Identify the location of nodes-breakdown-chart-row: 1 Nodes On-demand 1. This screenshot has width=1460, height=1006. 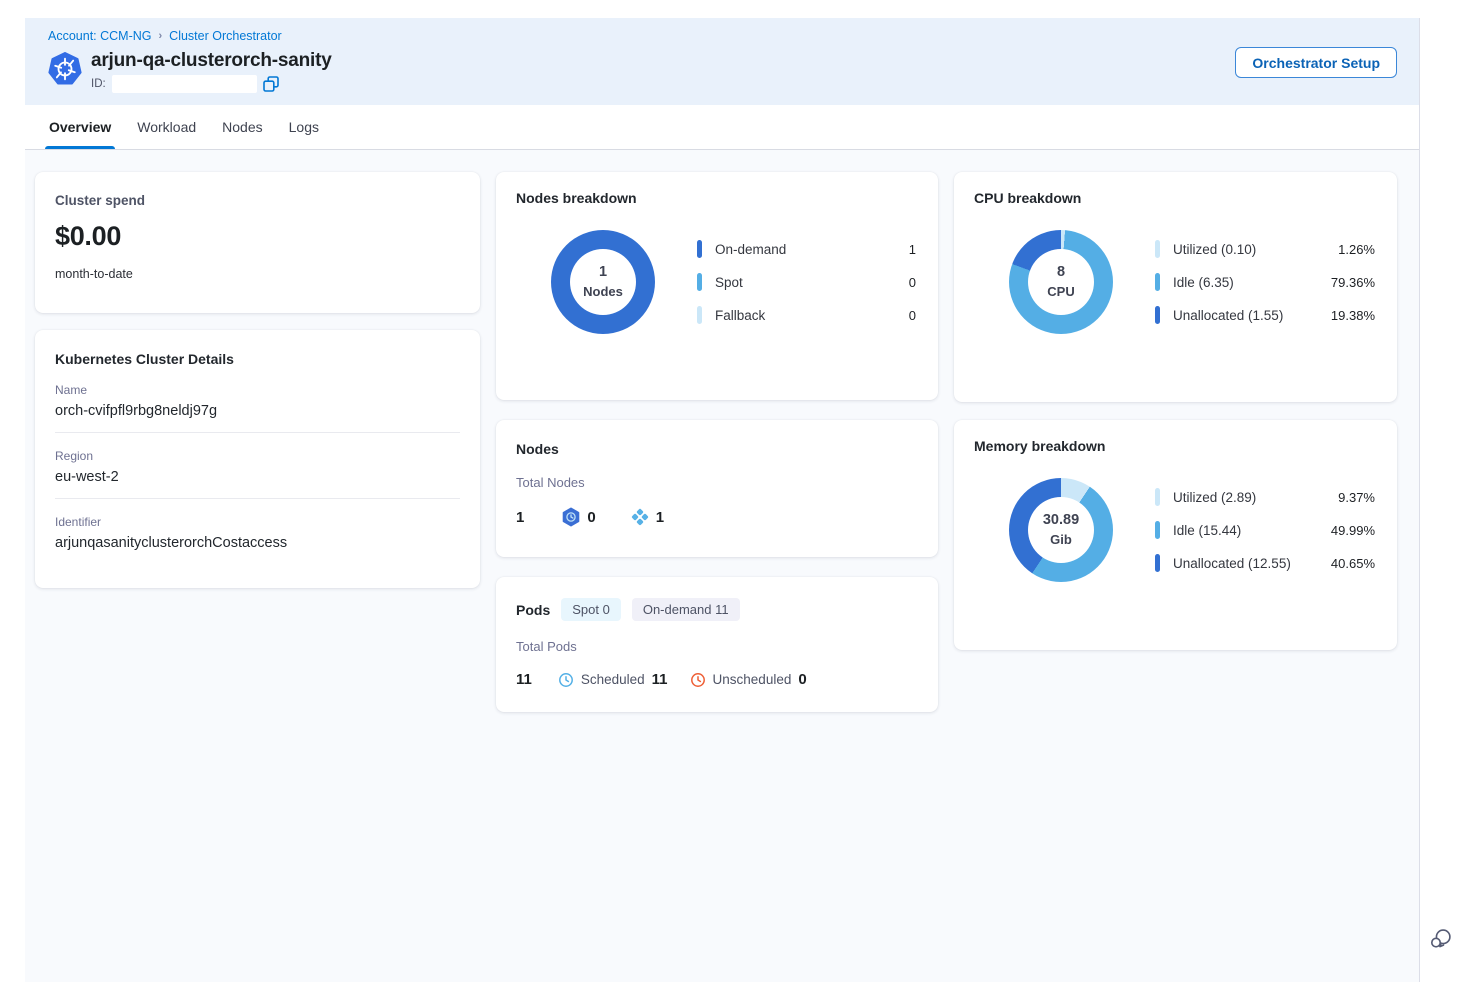
(717, 282).